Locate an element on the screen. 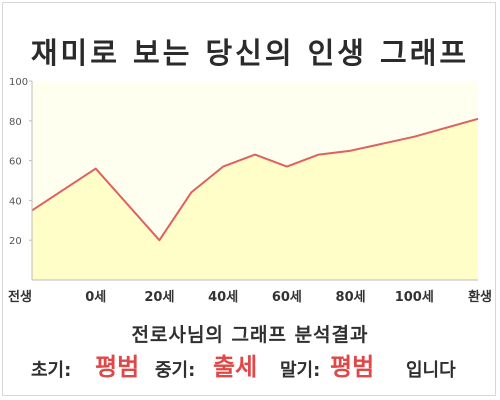  y-tick-label: 100 is located at coordinates (18, 82).